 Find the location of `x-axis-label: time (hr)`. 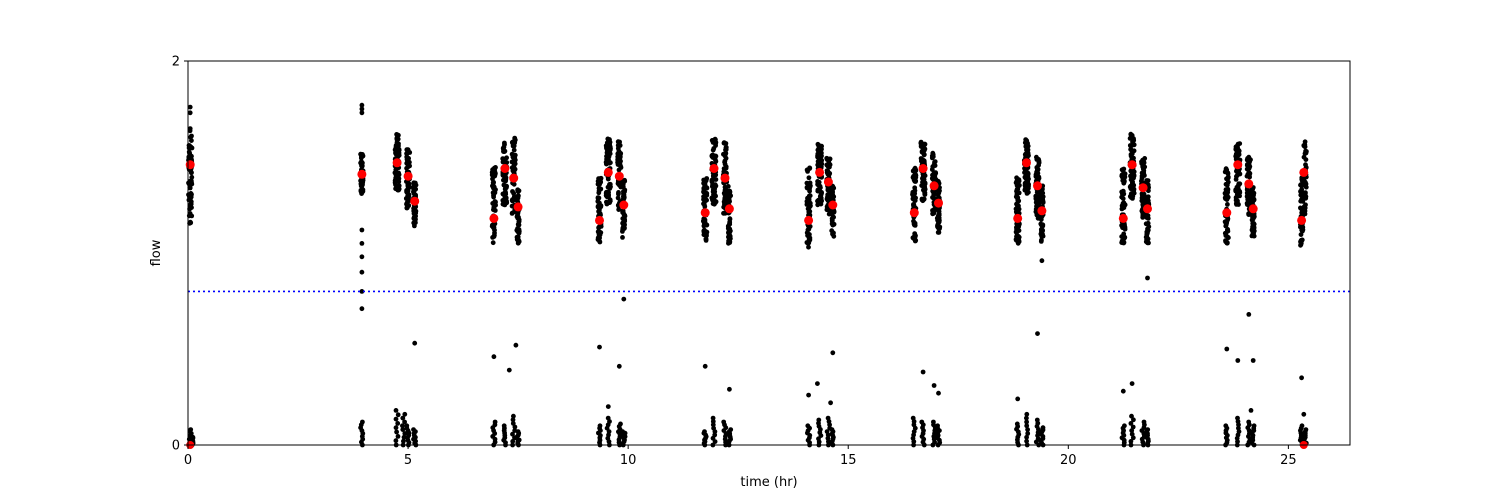

x-axis-label: time (hr) is located at coordinates (768, 482).